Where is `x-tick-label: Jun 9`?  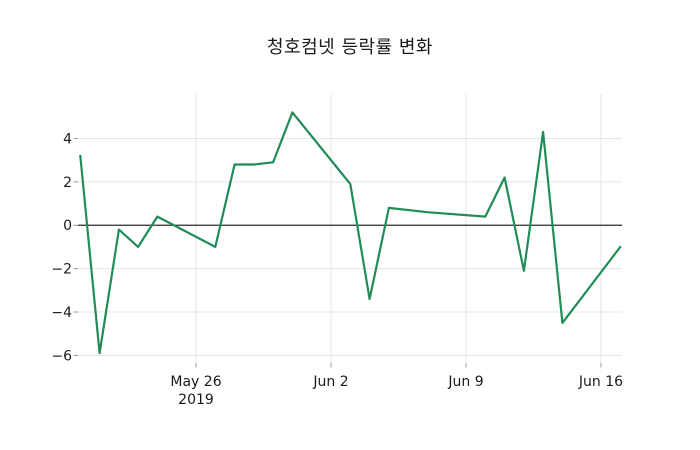 x-tick-label: Jun 9 is located at coordinates (465, 382).